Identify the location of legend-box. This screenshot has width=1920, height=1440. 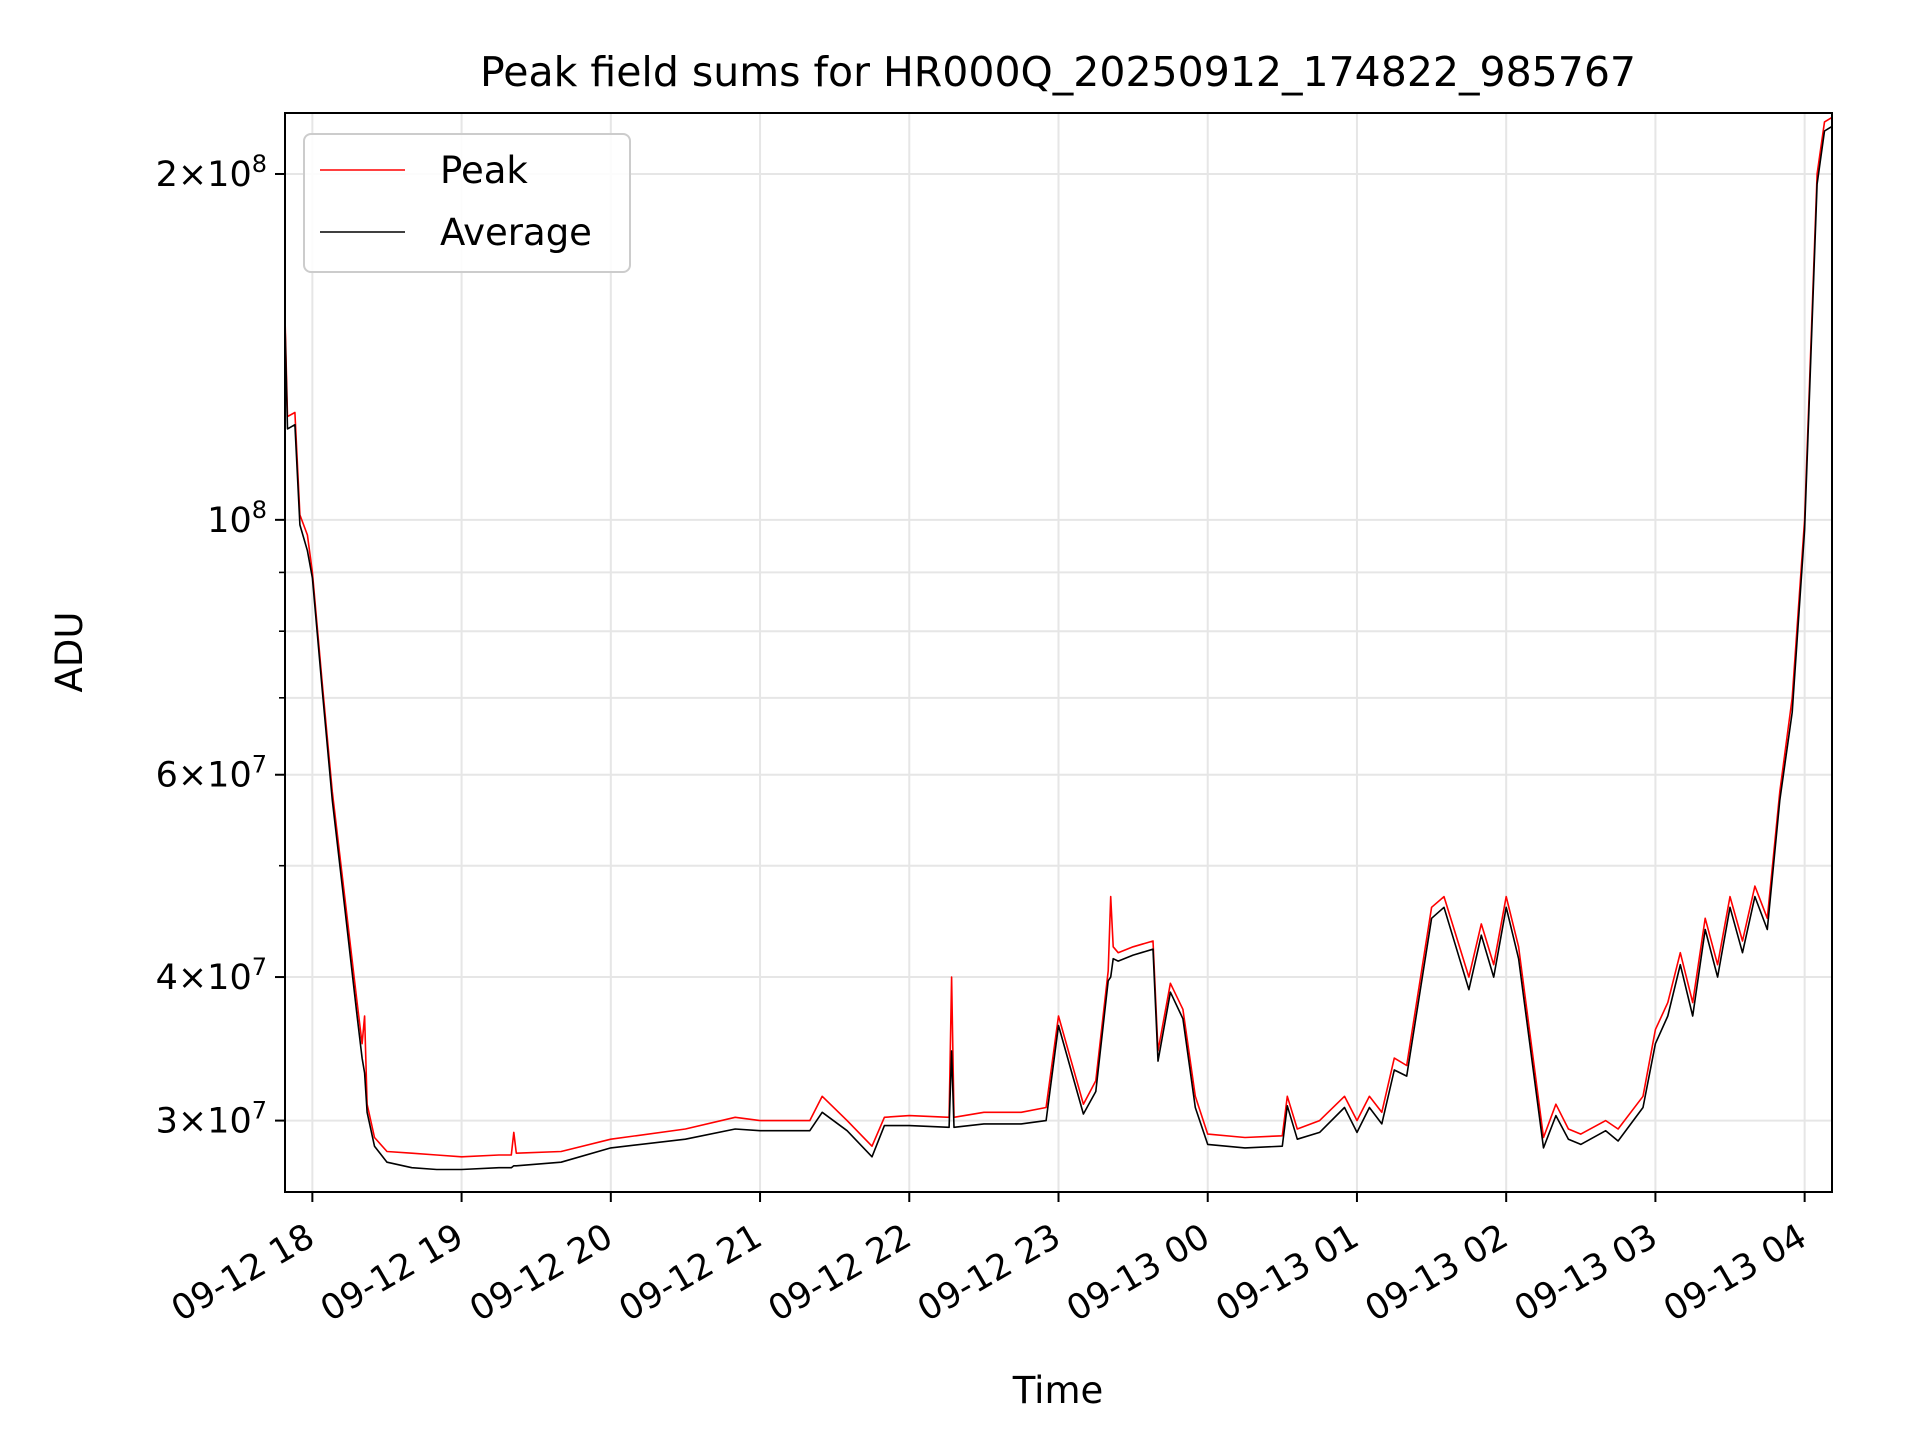
(467, 203).